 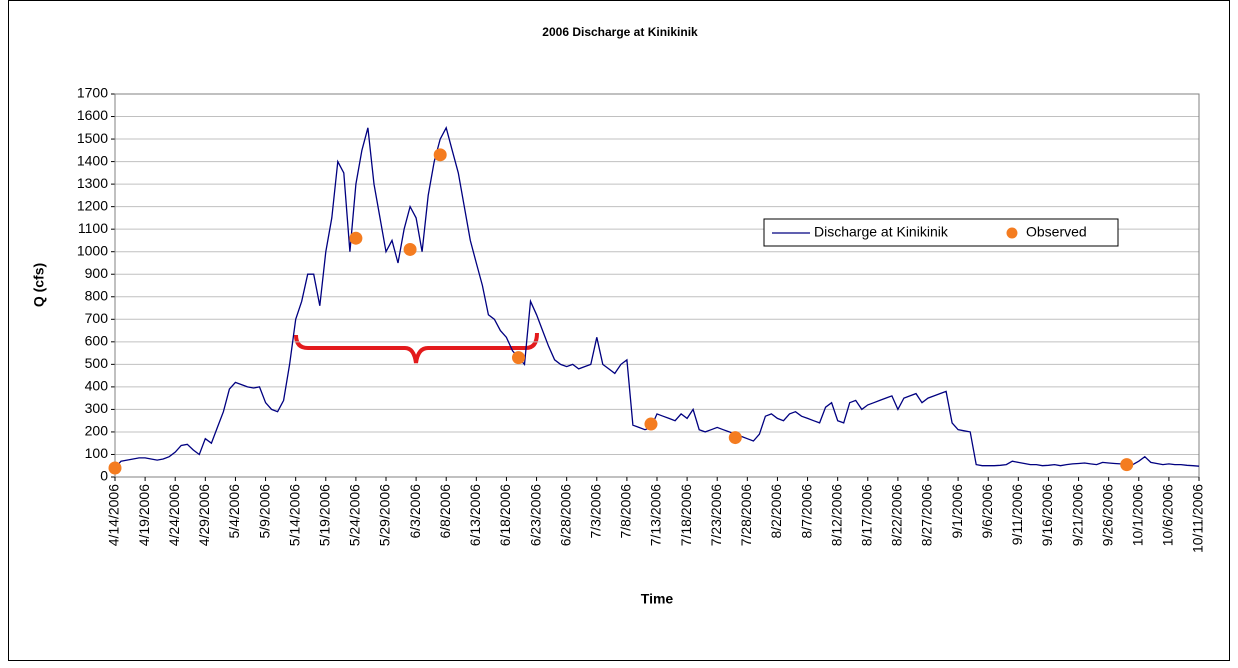 I want to click on y-tick-label: 500, so click(x=97, y=363).